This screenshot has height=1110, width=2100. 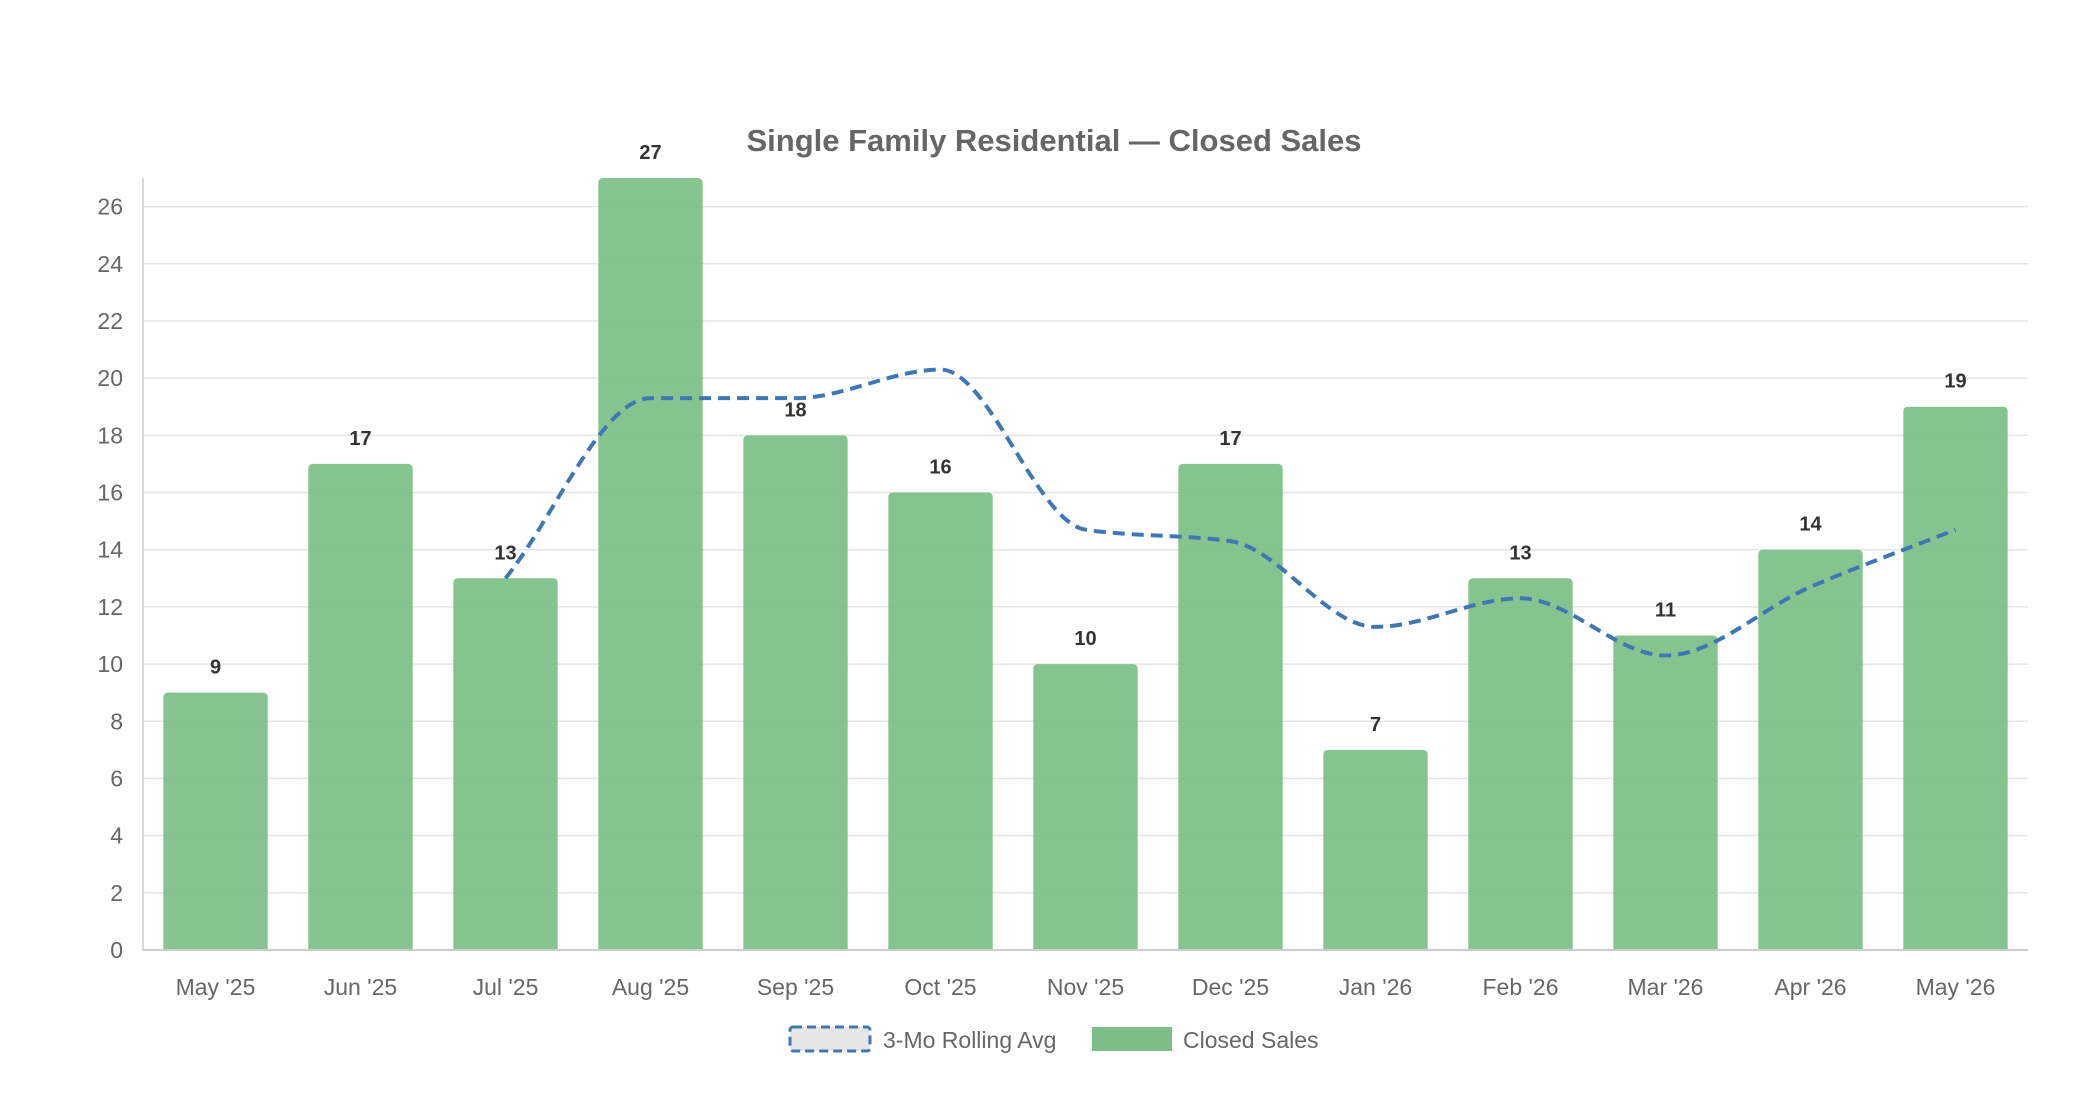 I want to click on x-tick-label: May '25, so click(x=216, y=987).